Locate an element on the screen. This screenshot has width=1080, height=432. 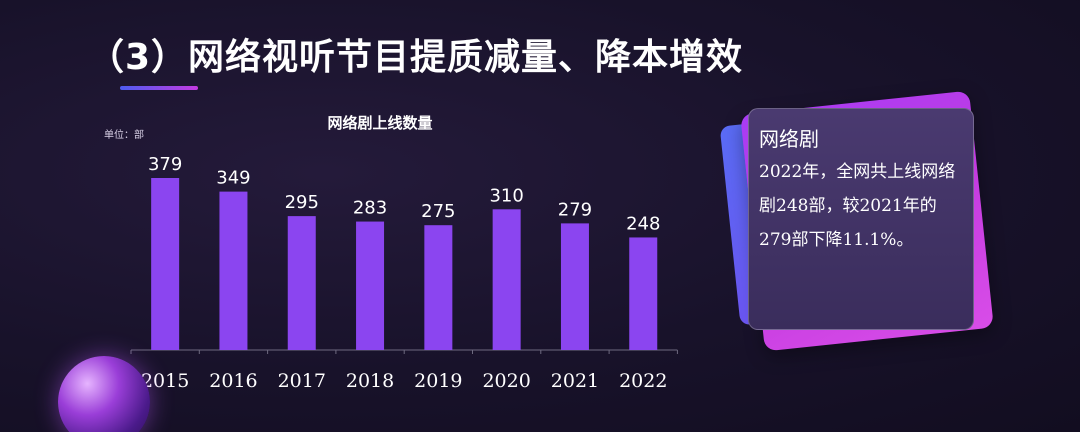
title-underline is located at coordinates (159, 88).